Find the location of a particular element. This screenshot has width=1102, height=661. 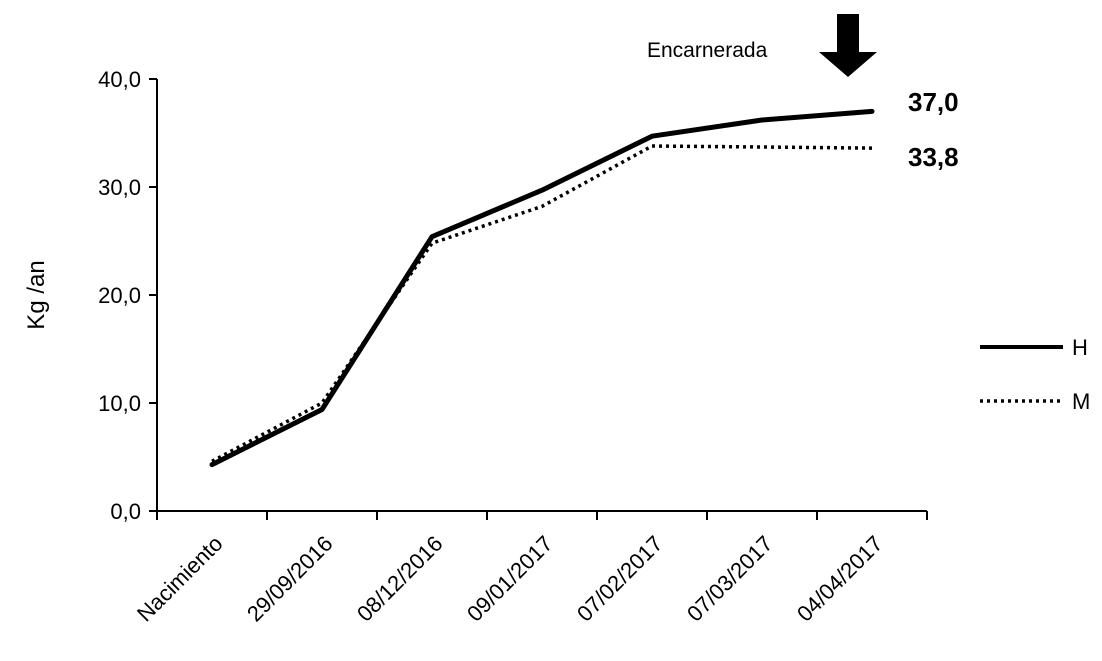

legend-label-h: H is located at coordinates (1080, 347).